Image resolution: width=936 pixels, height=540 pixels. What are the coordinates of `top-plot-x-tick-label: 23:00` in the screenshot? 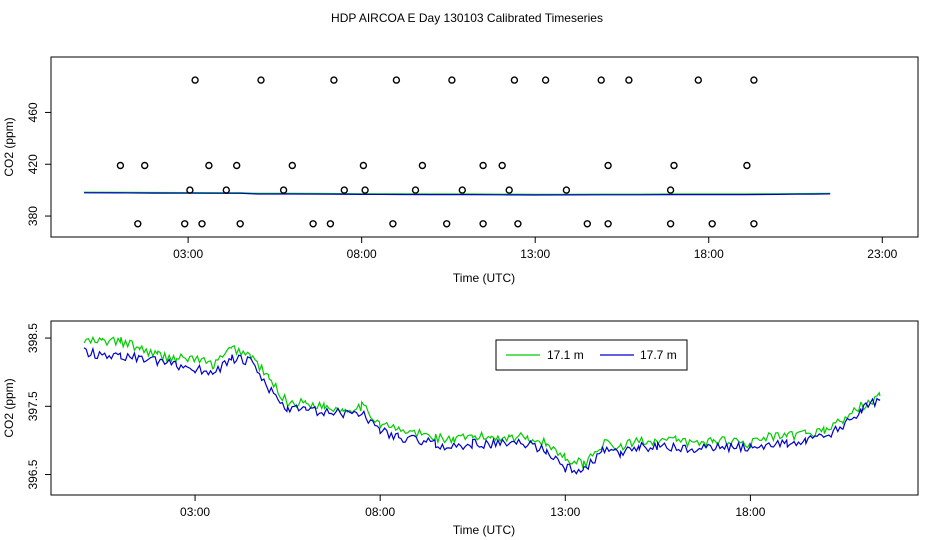 It's located at (882, 254).